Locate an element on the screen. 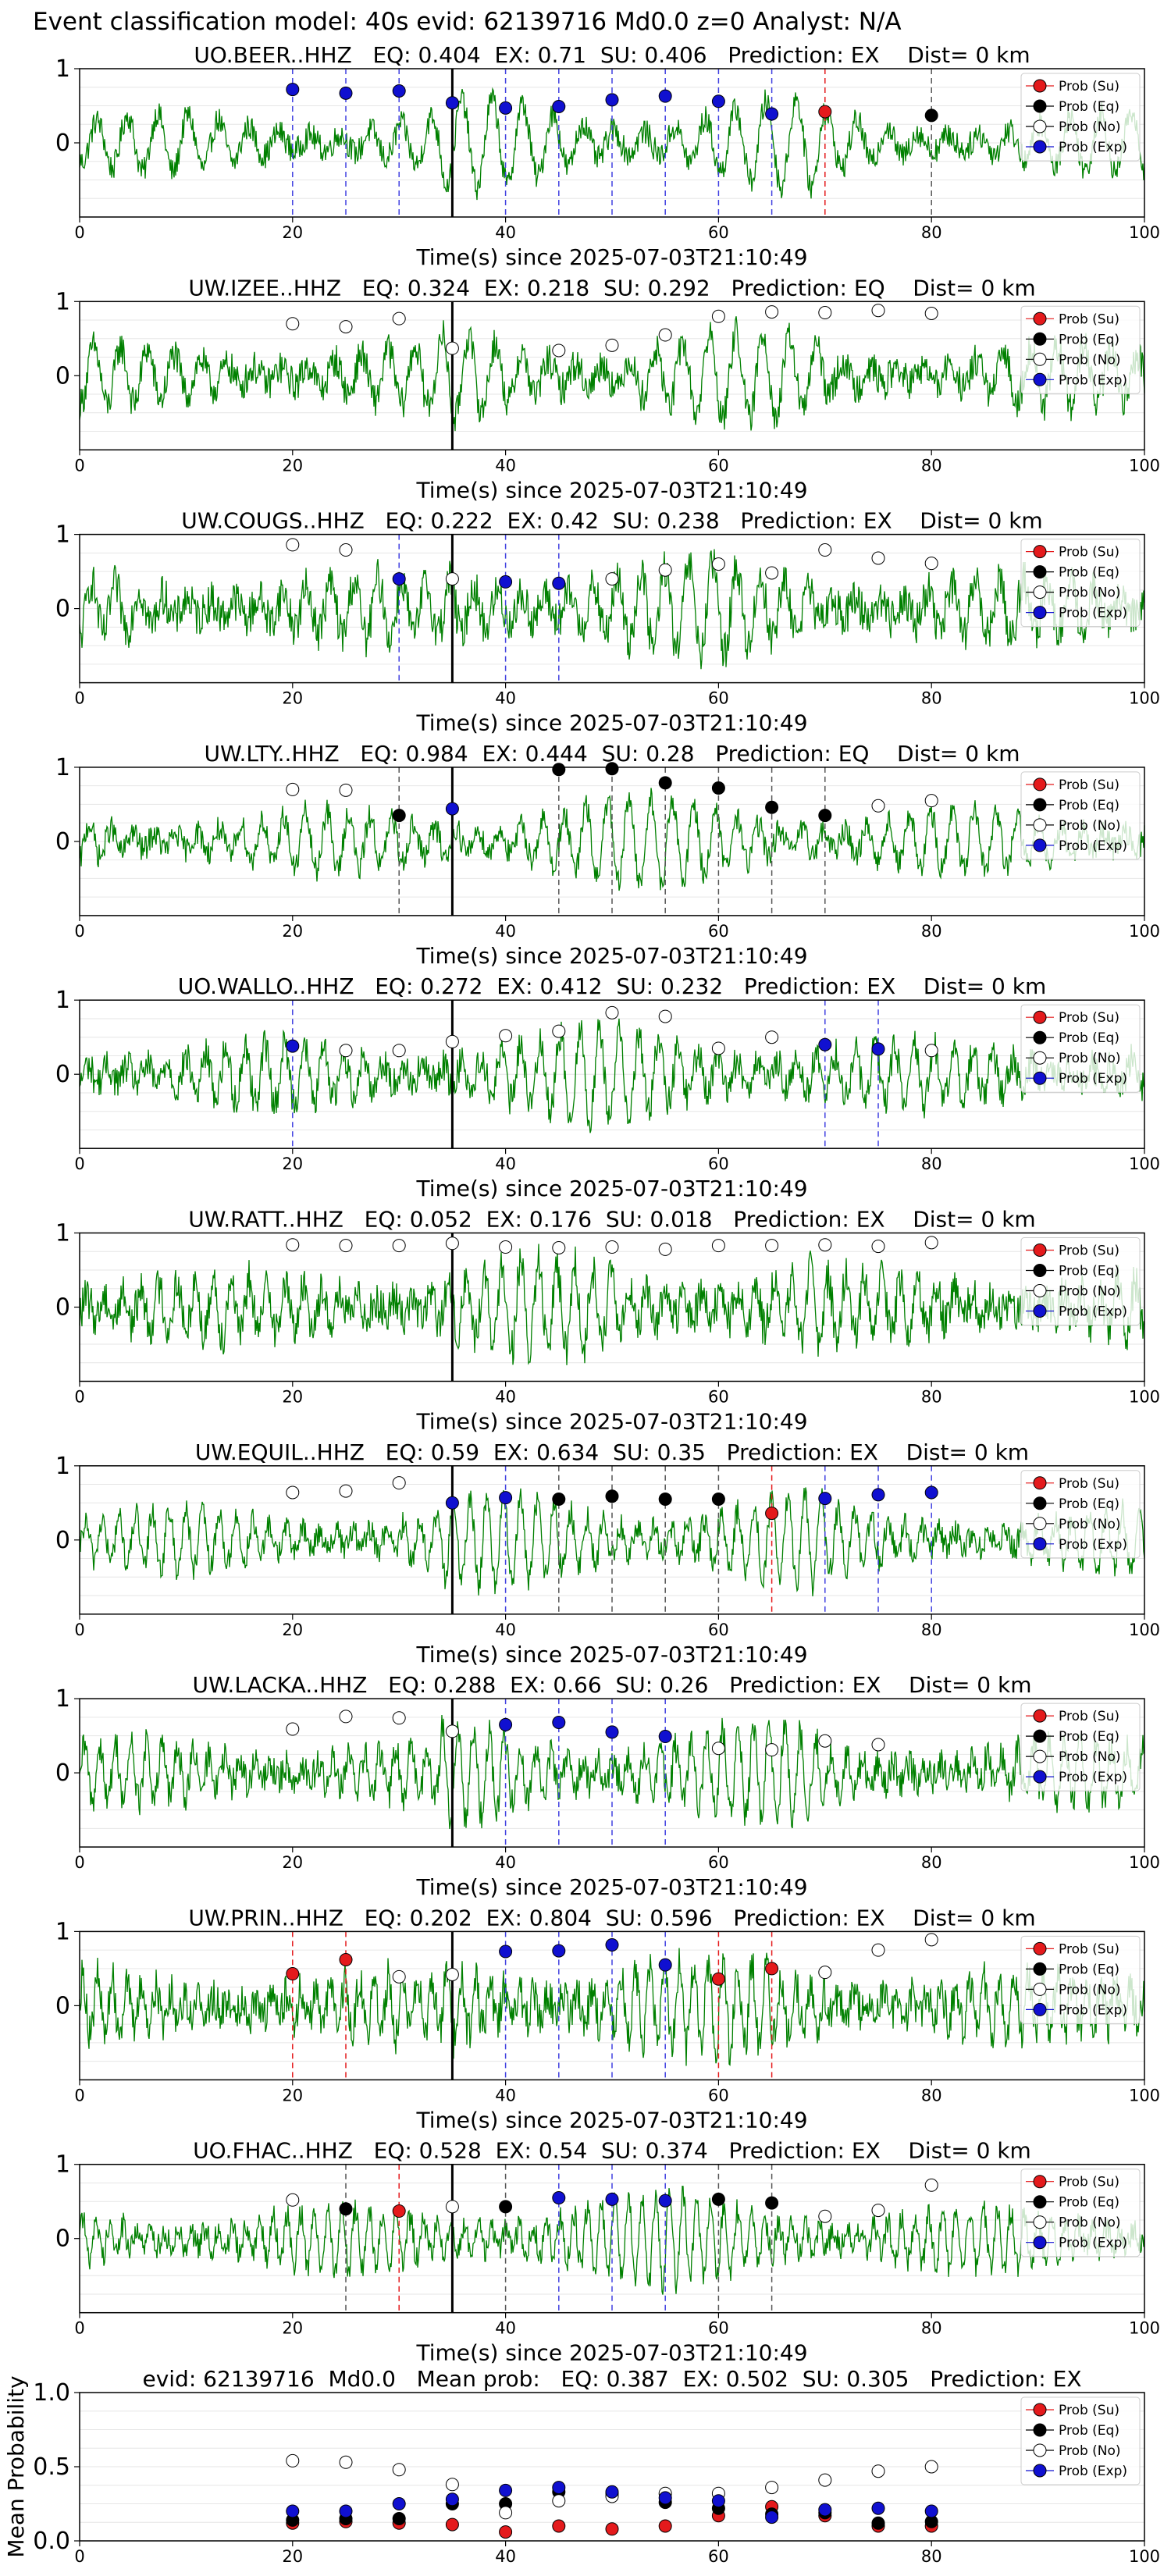 The height and width of the screenshot is (2576, 1171). mean-point-no is located at coordinates (825, 2480).